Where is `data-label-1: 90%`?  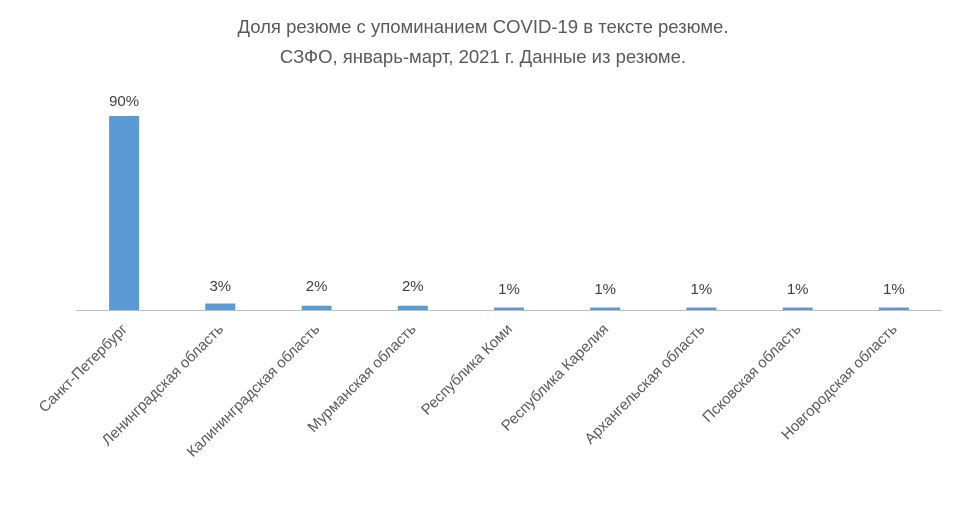 data-label-1: 90% is located at coordinates (124, 101).